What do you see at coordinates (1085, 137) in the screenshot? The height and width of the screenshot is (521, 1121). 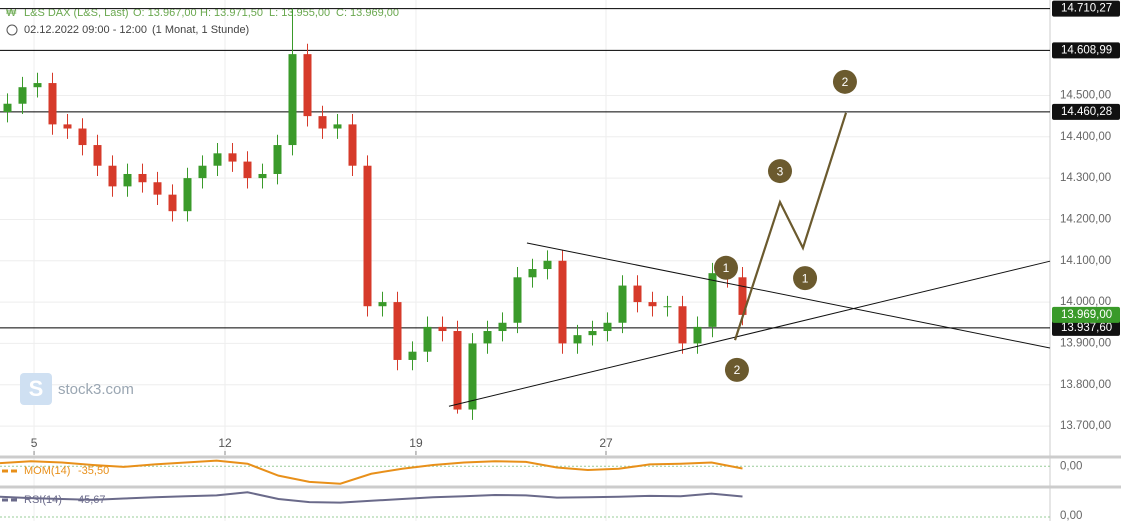 I see `y-tick-label: 14.400,00` at bounding box center [1085, 137].